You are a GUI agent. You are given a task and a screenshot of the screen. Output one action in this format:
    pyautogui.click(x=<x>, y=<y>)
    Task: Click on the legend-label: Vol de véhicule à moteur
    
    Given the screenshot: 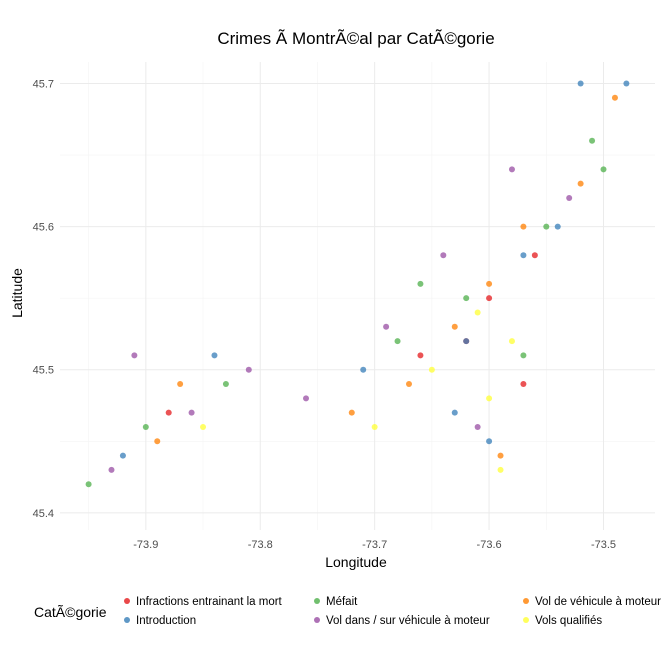 What is the action you would take?
    pyautogui.click(x=598, y=602)
    